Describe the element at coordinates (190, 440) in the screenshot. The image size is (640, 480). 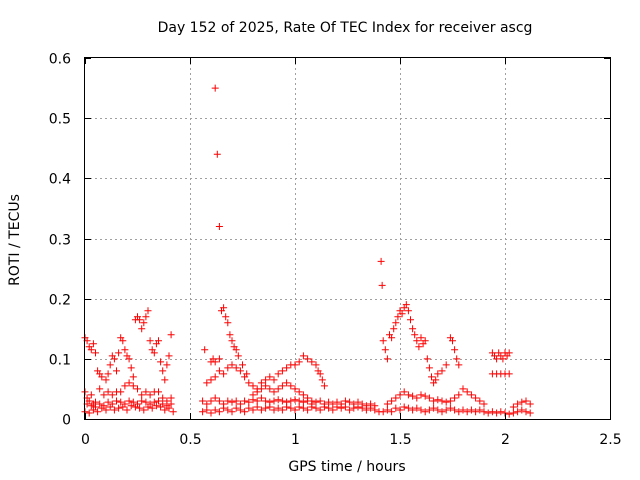
I see `x-tick-label: 0.5` at that location.